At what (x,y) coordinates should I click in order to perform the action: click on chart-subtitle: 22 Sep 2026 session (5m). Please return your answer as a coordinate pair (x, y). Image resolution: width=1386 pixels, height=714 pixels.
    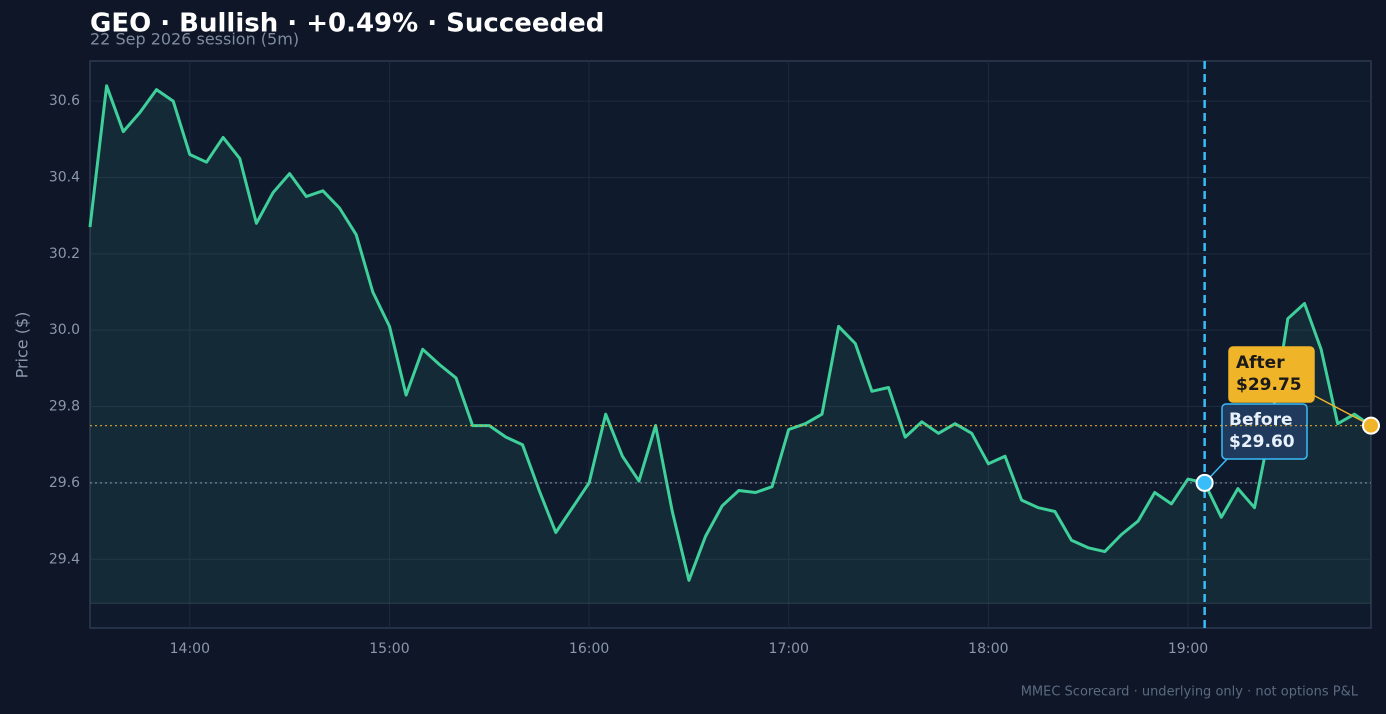
    Looking at the image, I should click on (194, 39).